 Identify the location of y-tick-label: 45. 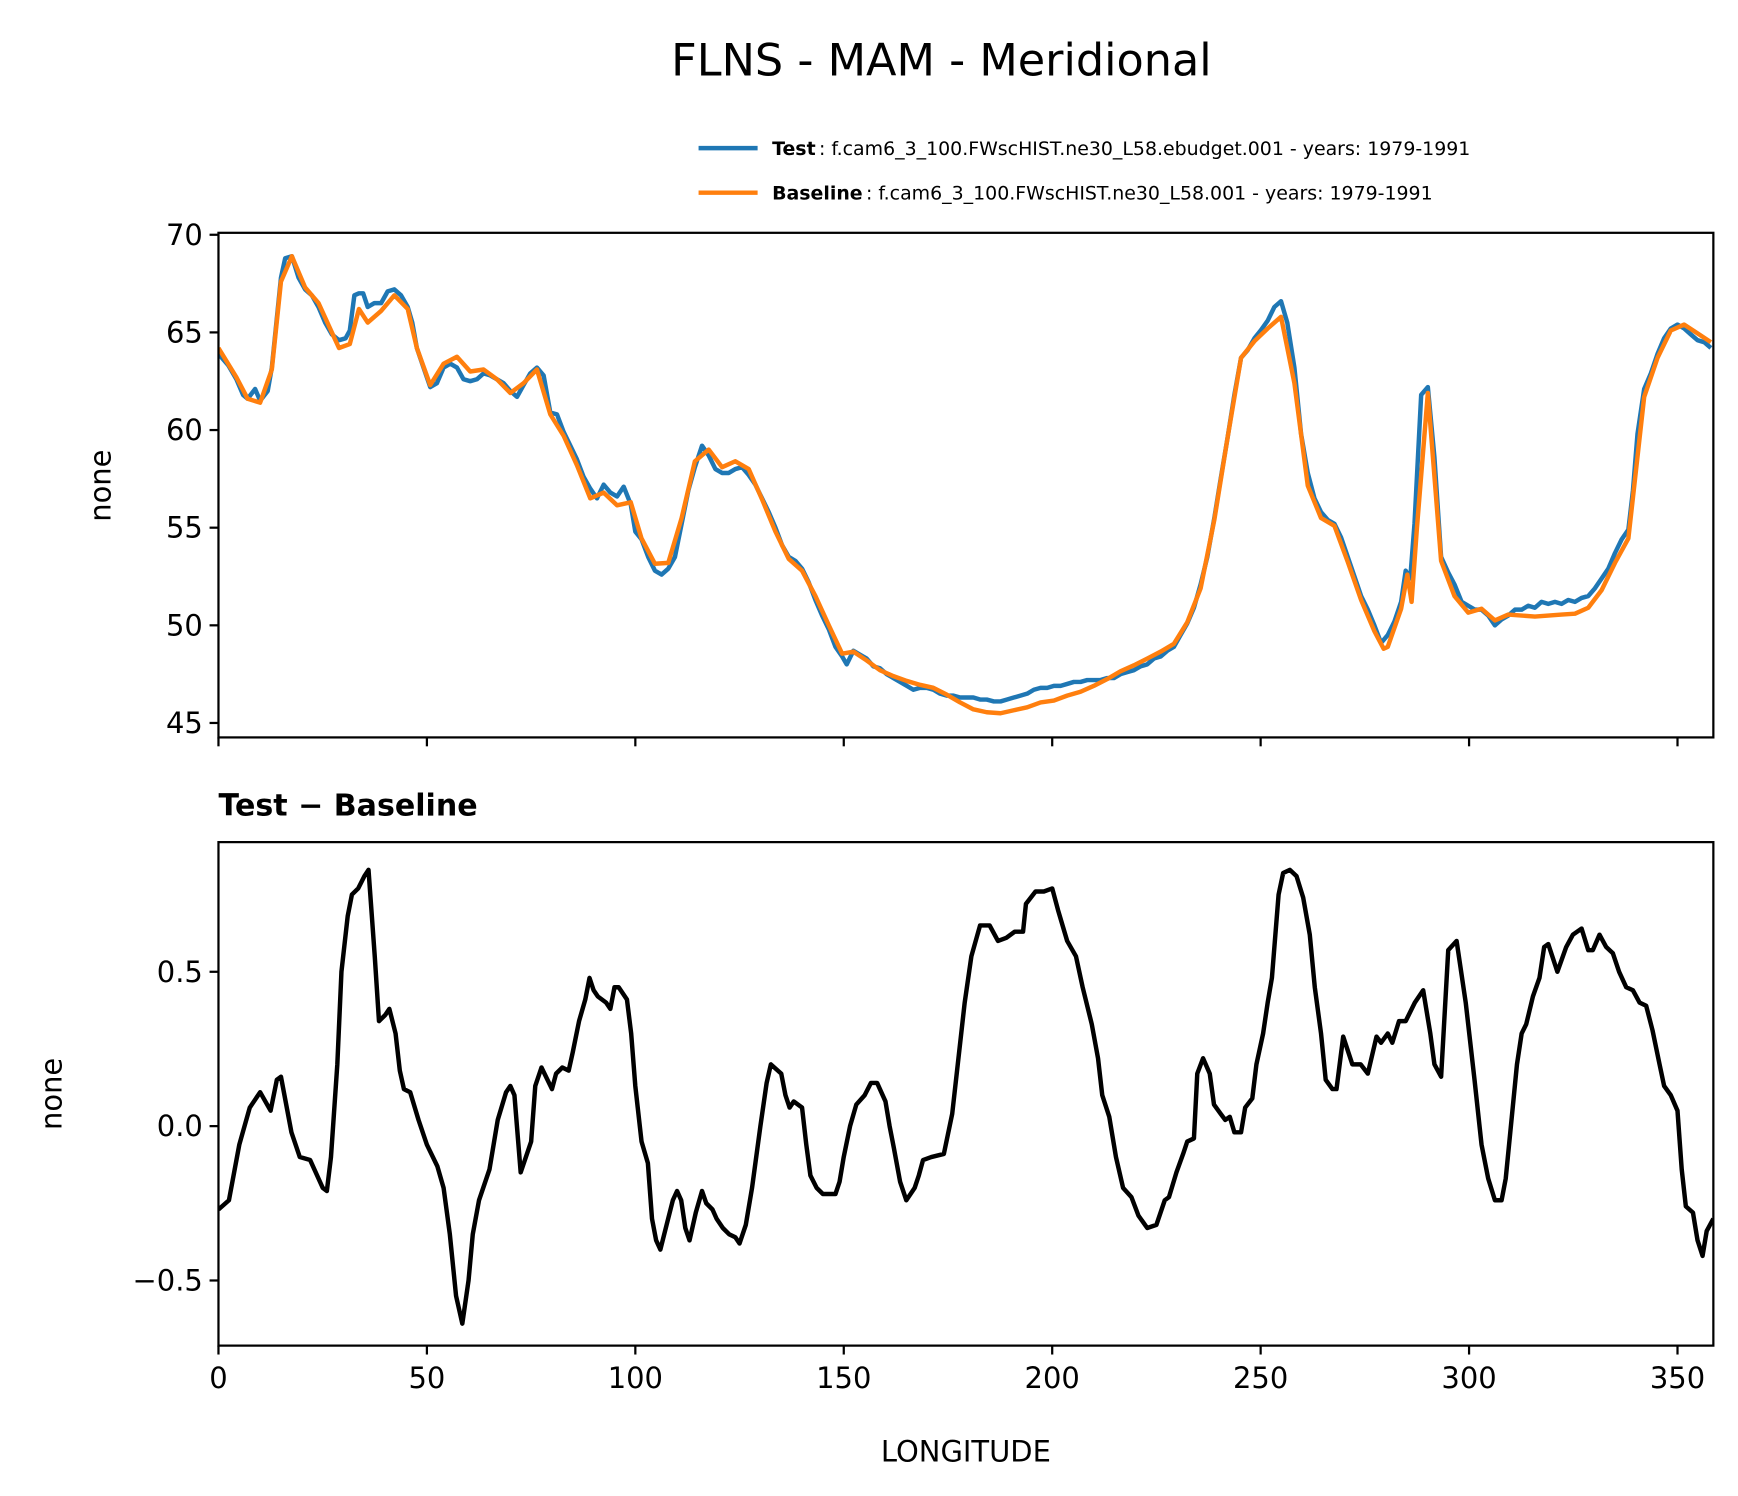
(184, 723).